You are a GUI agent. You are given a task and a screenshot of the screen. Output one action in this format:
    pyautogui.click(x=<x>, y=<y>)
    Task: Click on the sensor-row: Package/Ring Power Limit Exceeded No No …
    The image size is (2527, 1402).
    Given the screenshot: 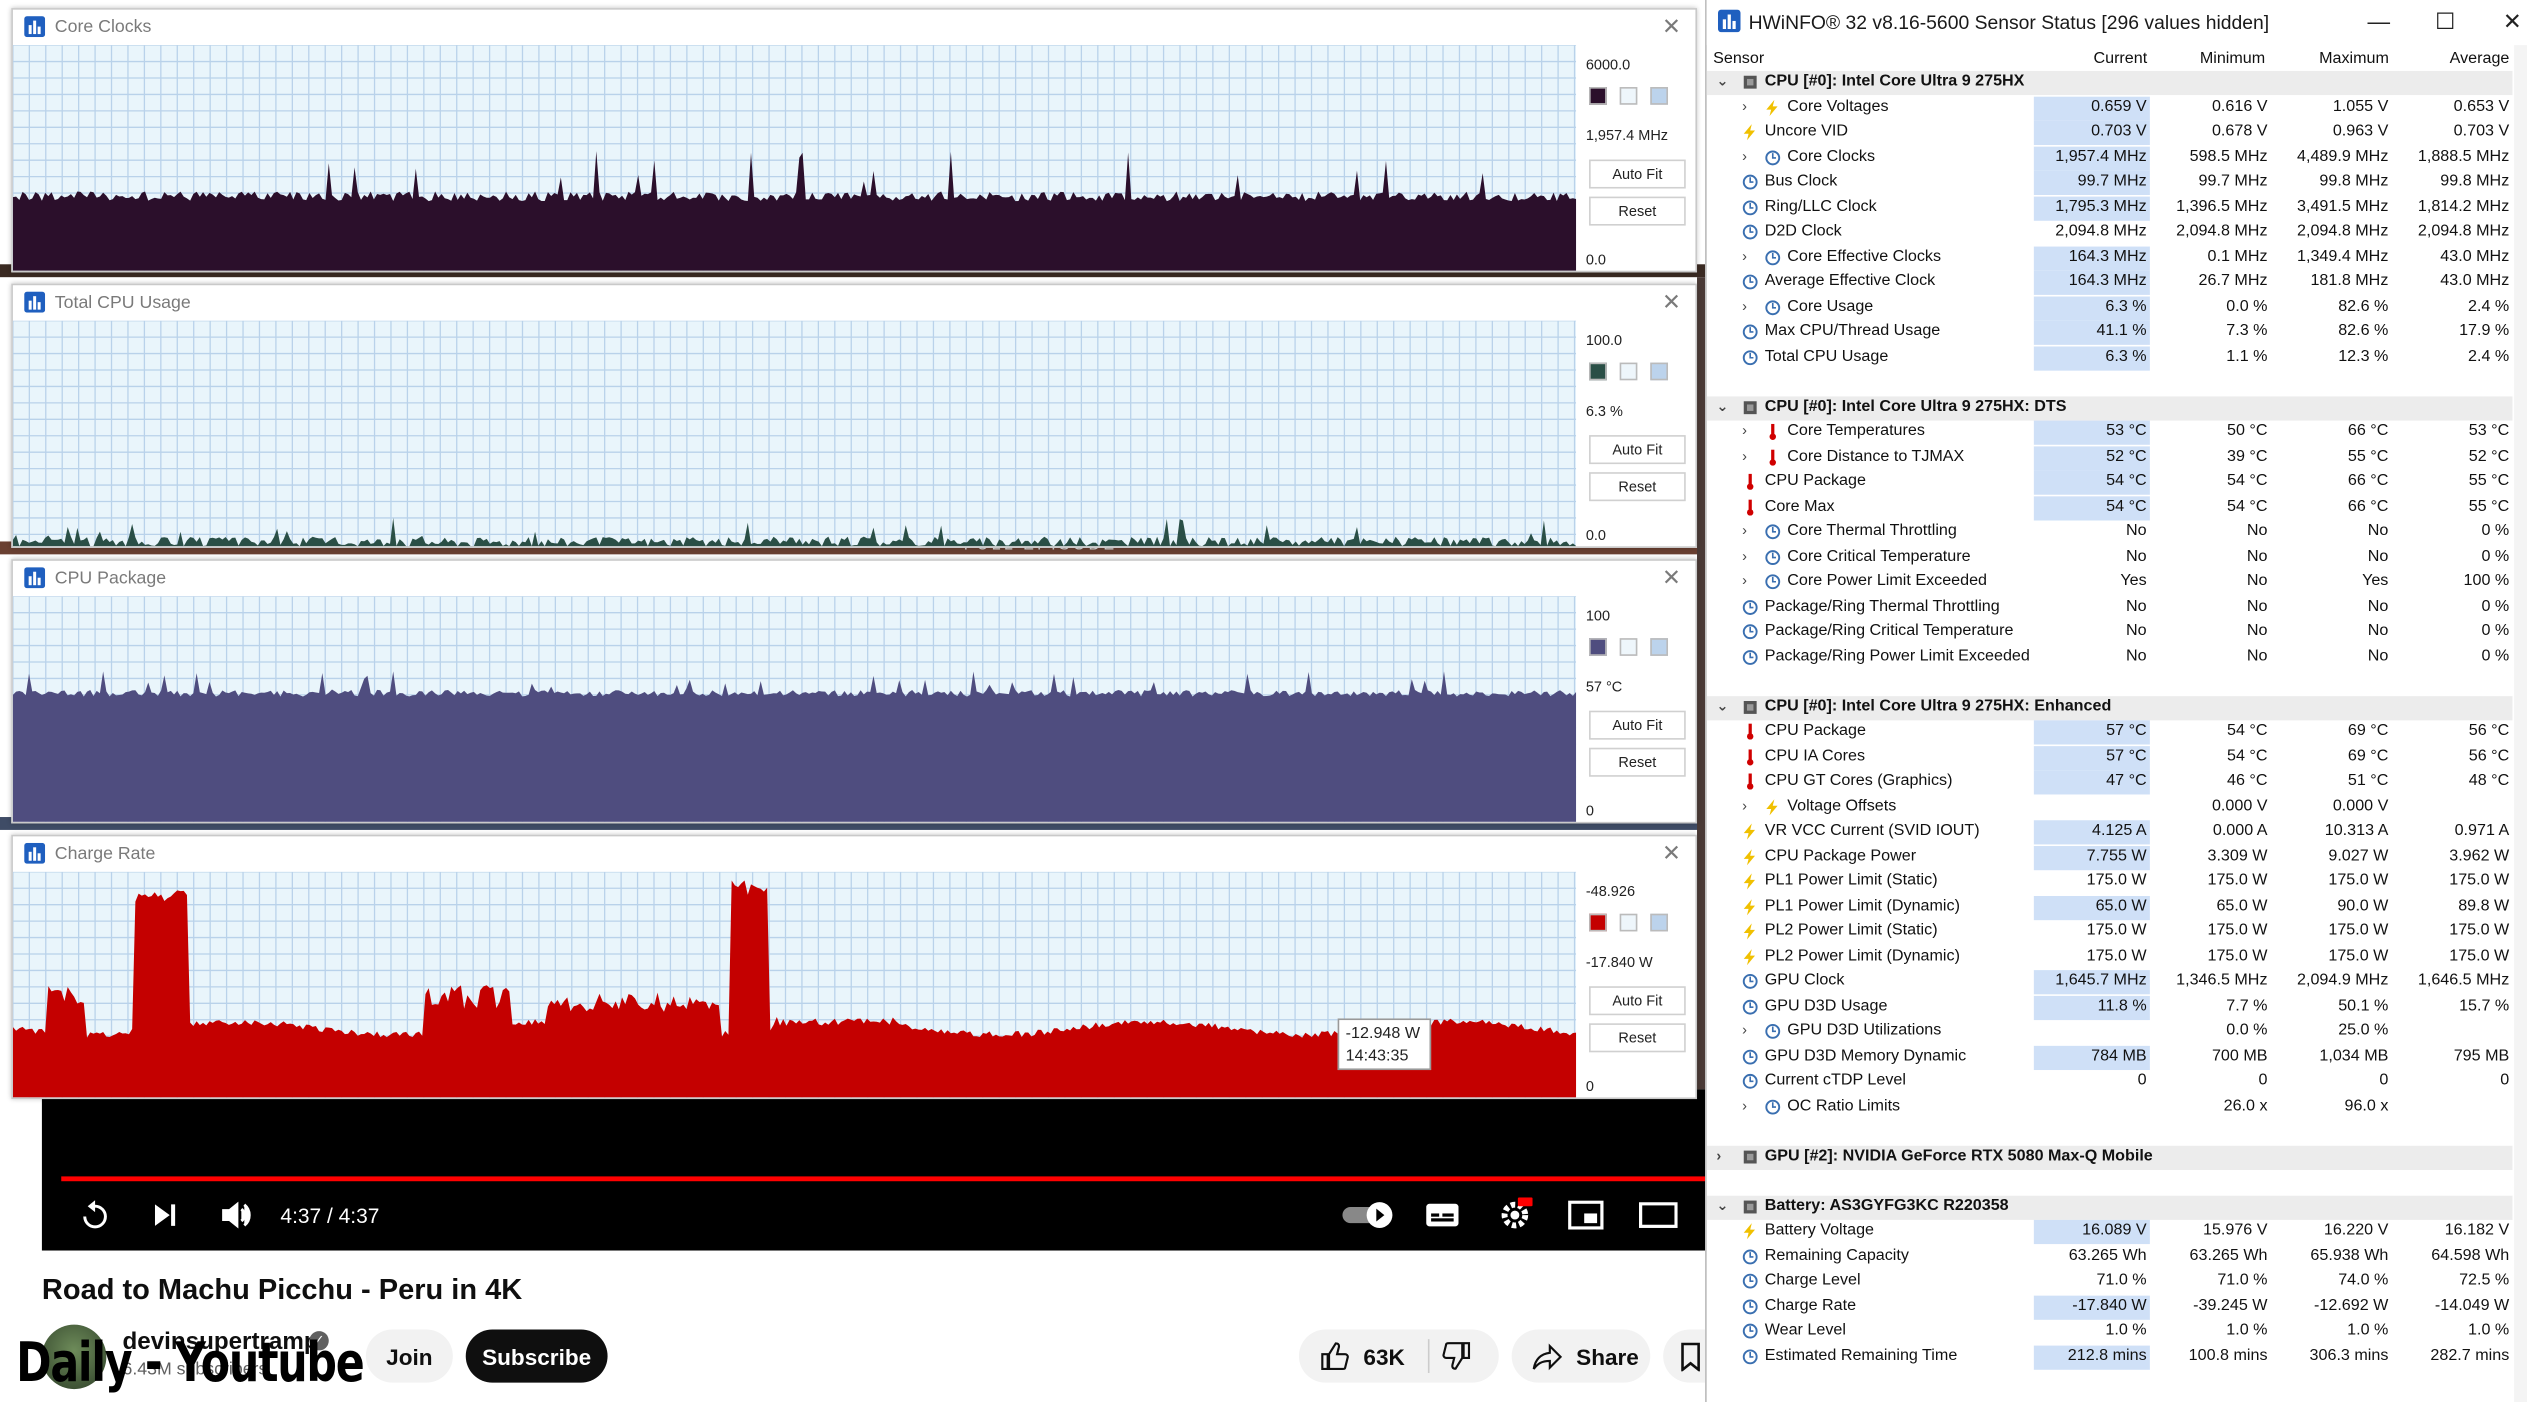 What is the action you would take?
    pyautogui.click(x=2110, y=657)
    